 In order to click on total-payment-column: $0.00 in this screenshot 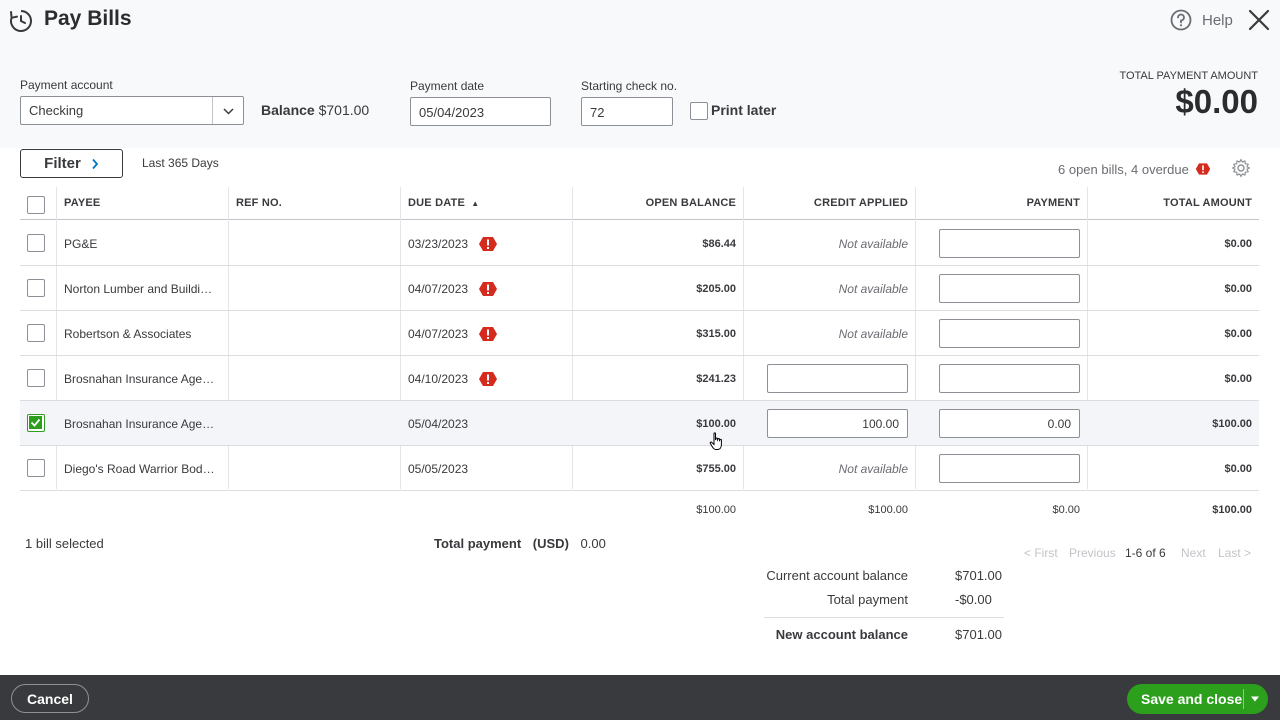, I will do `click(1066, 510)`.